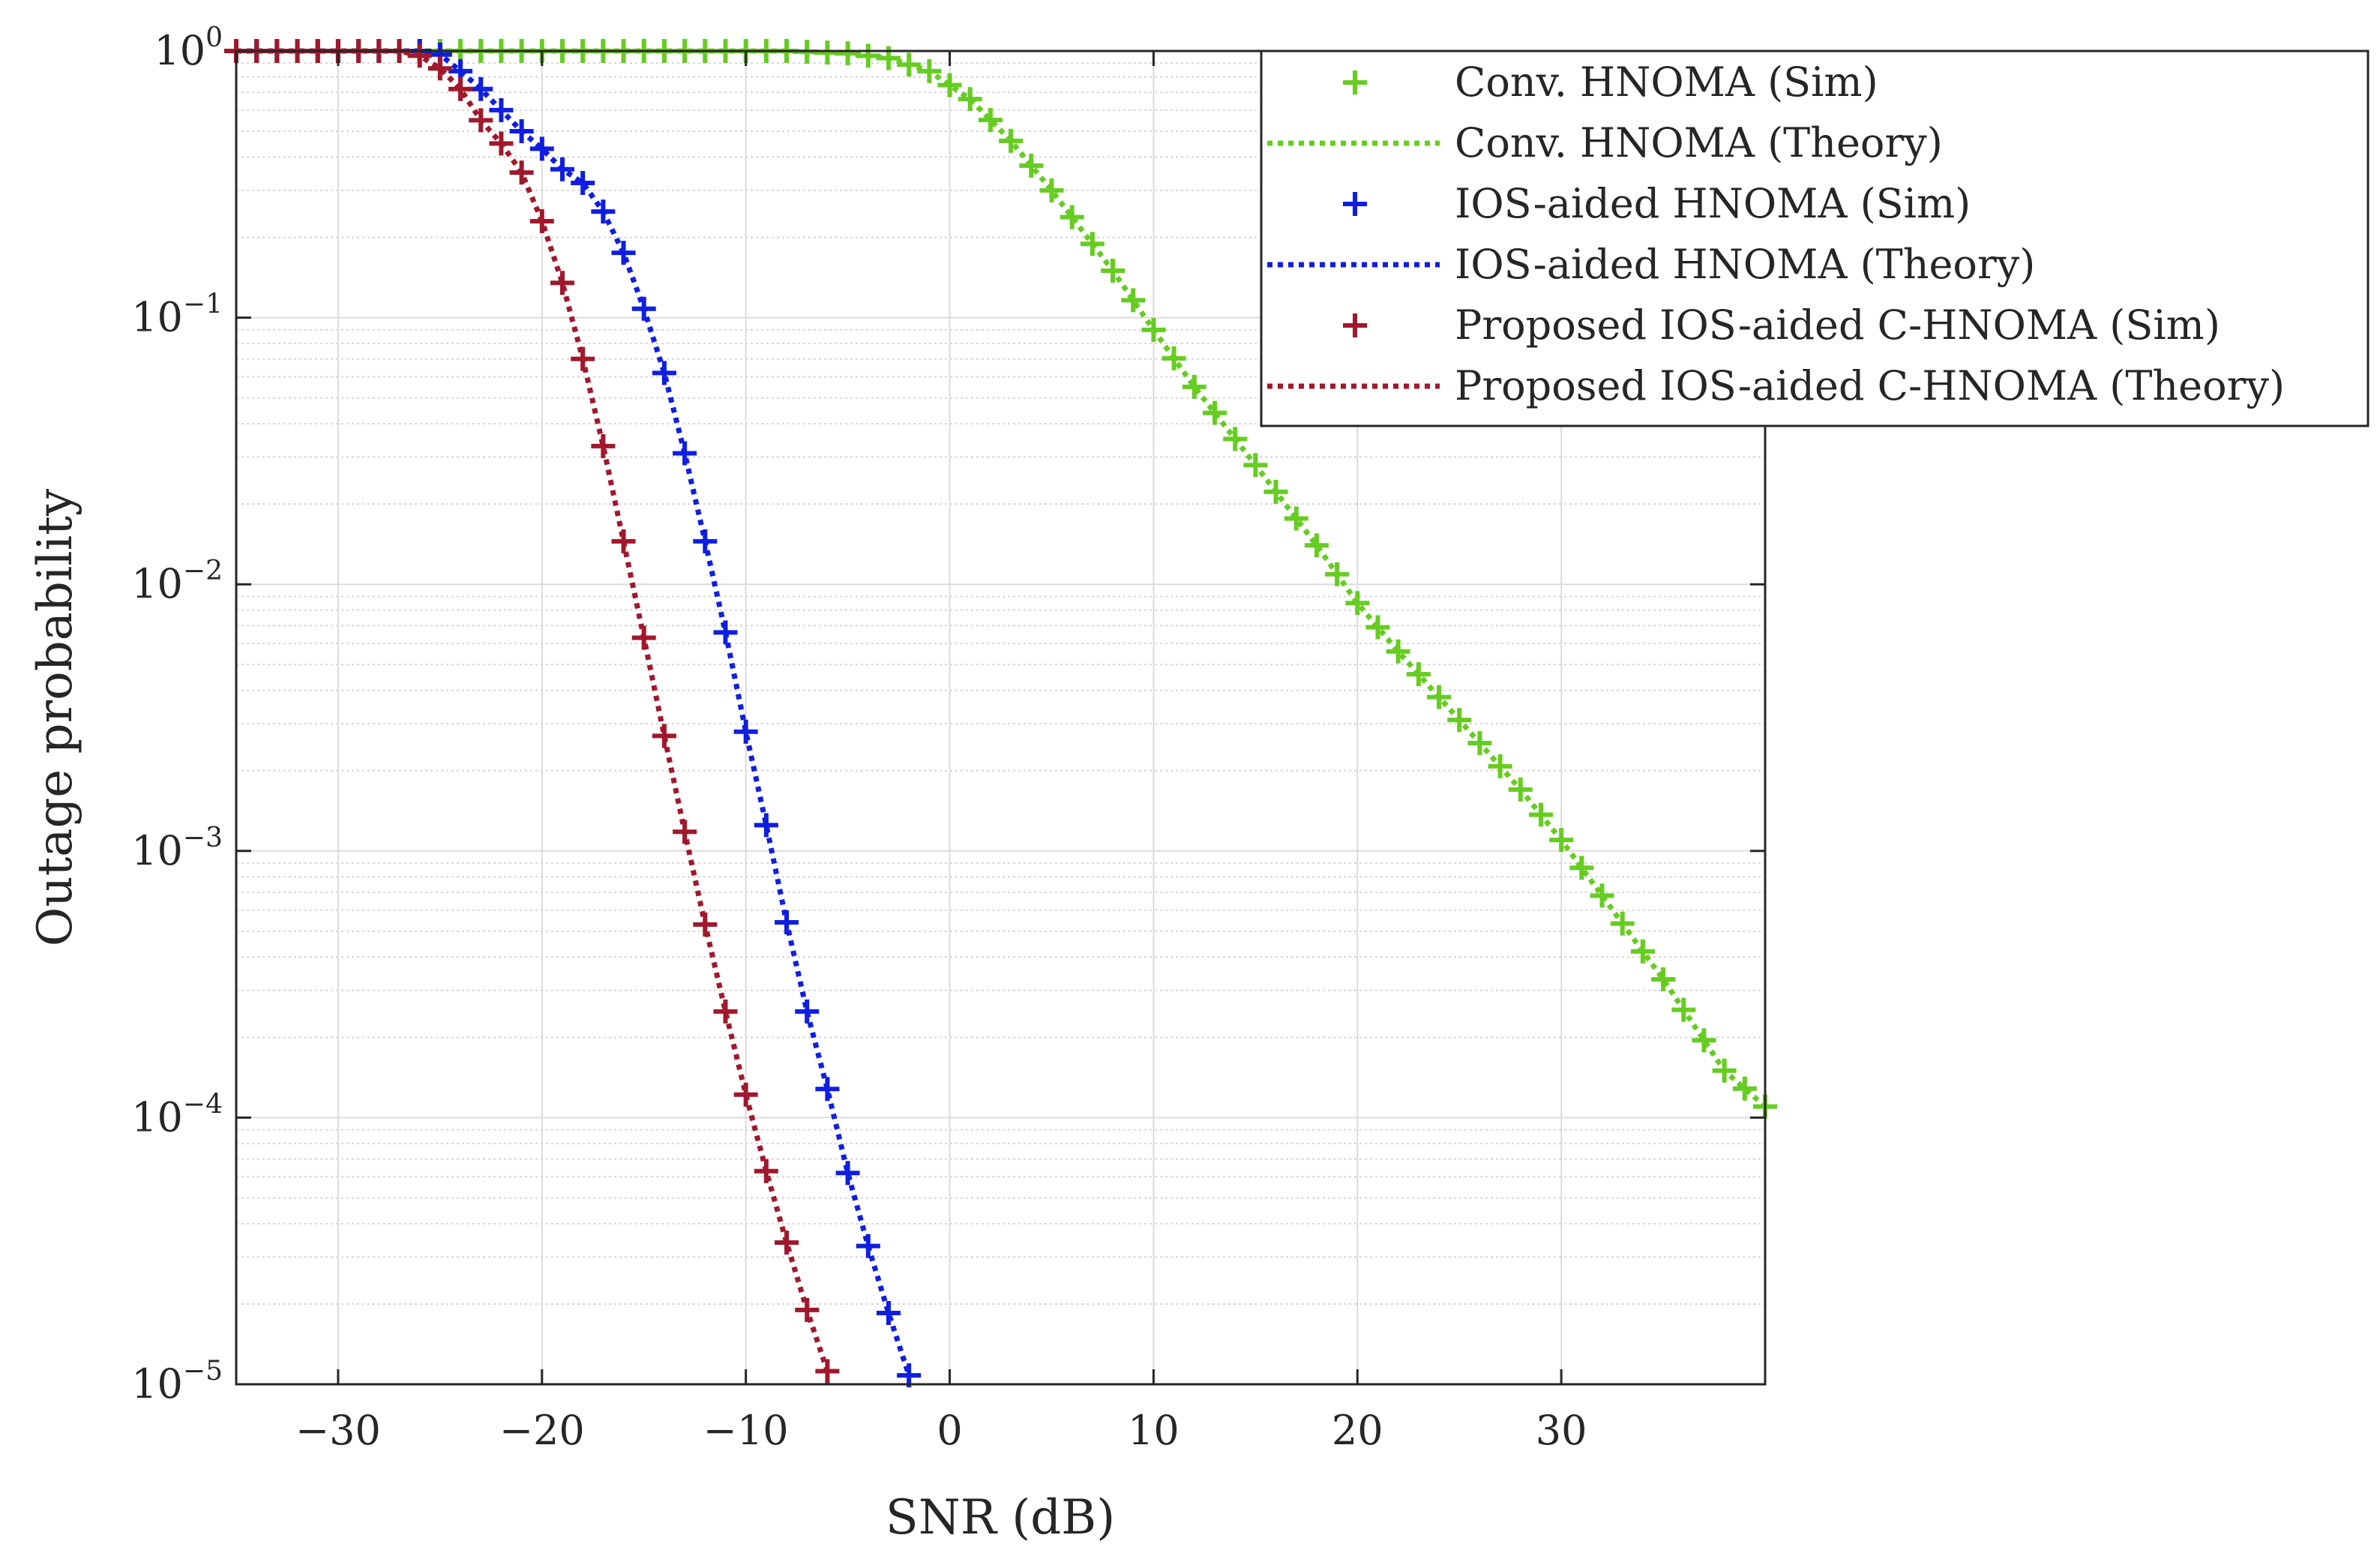 The width and height of the screenshot is (2380, 1559). I want to click on legend-entry-label: Conv. HNOMA (Theory), so click(1699, 143).